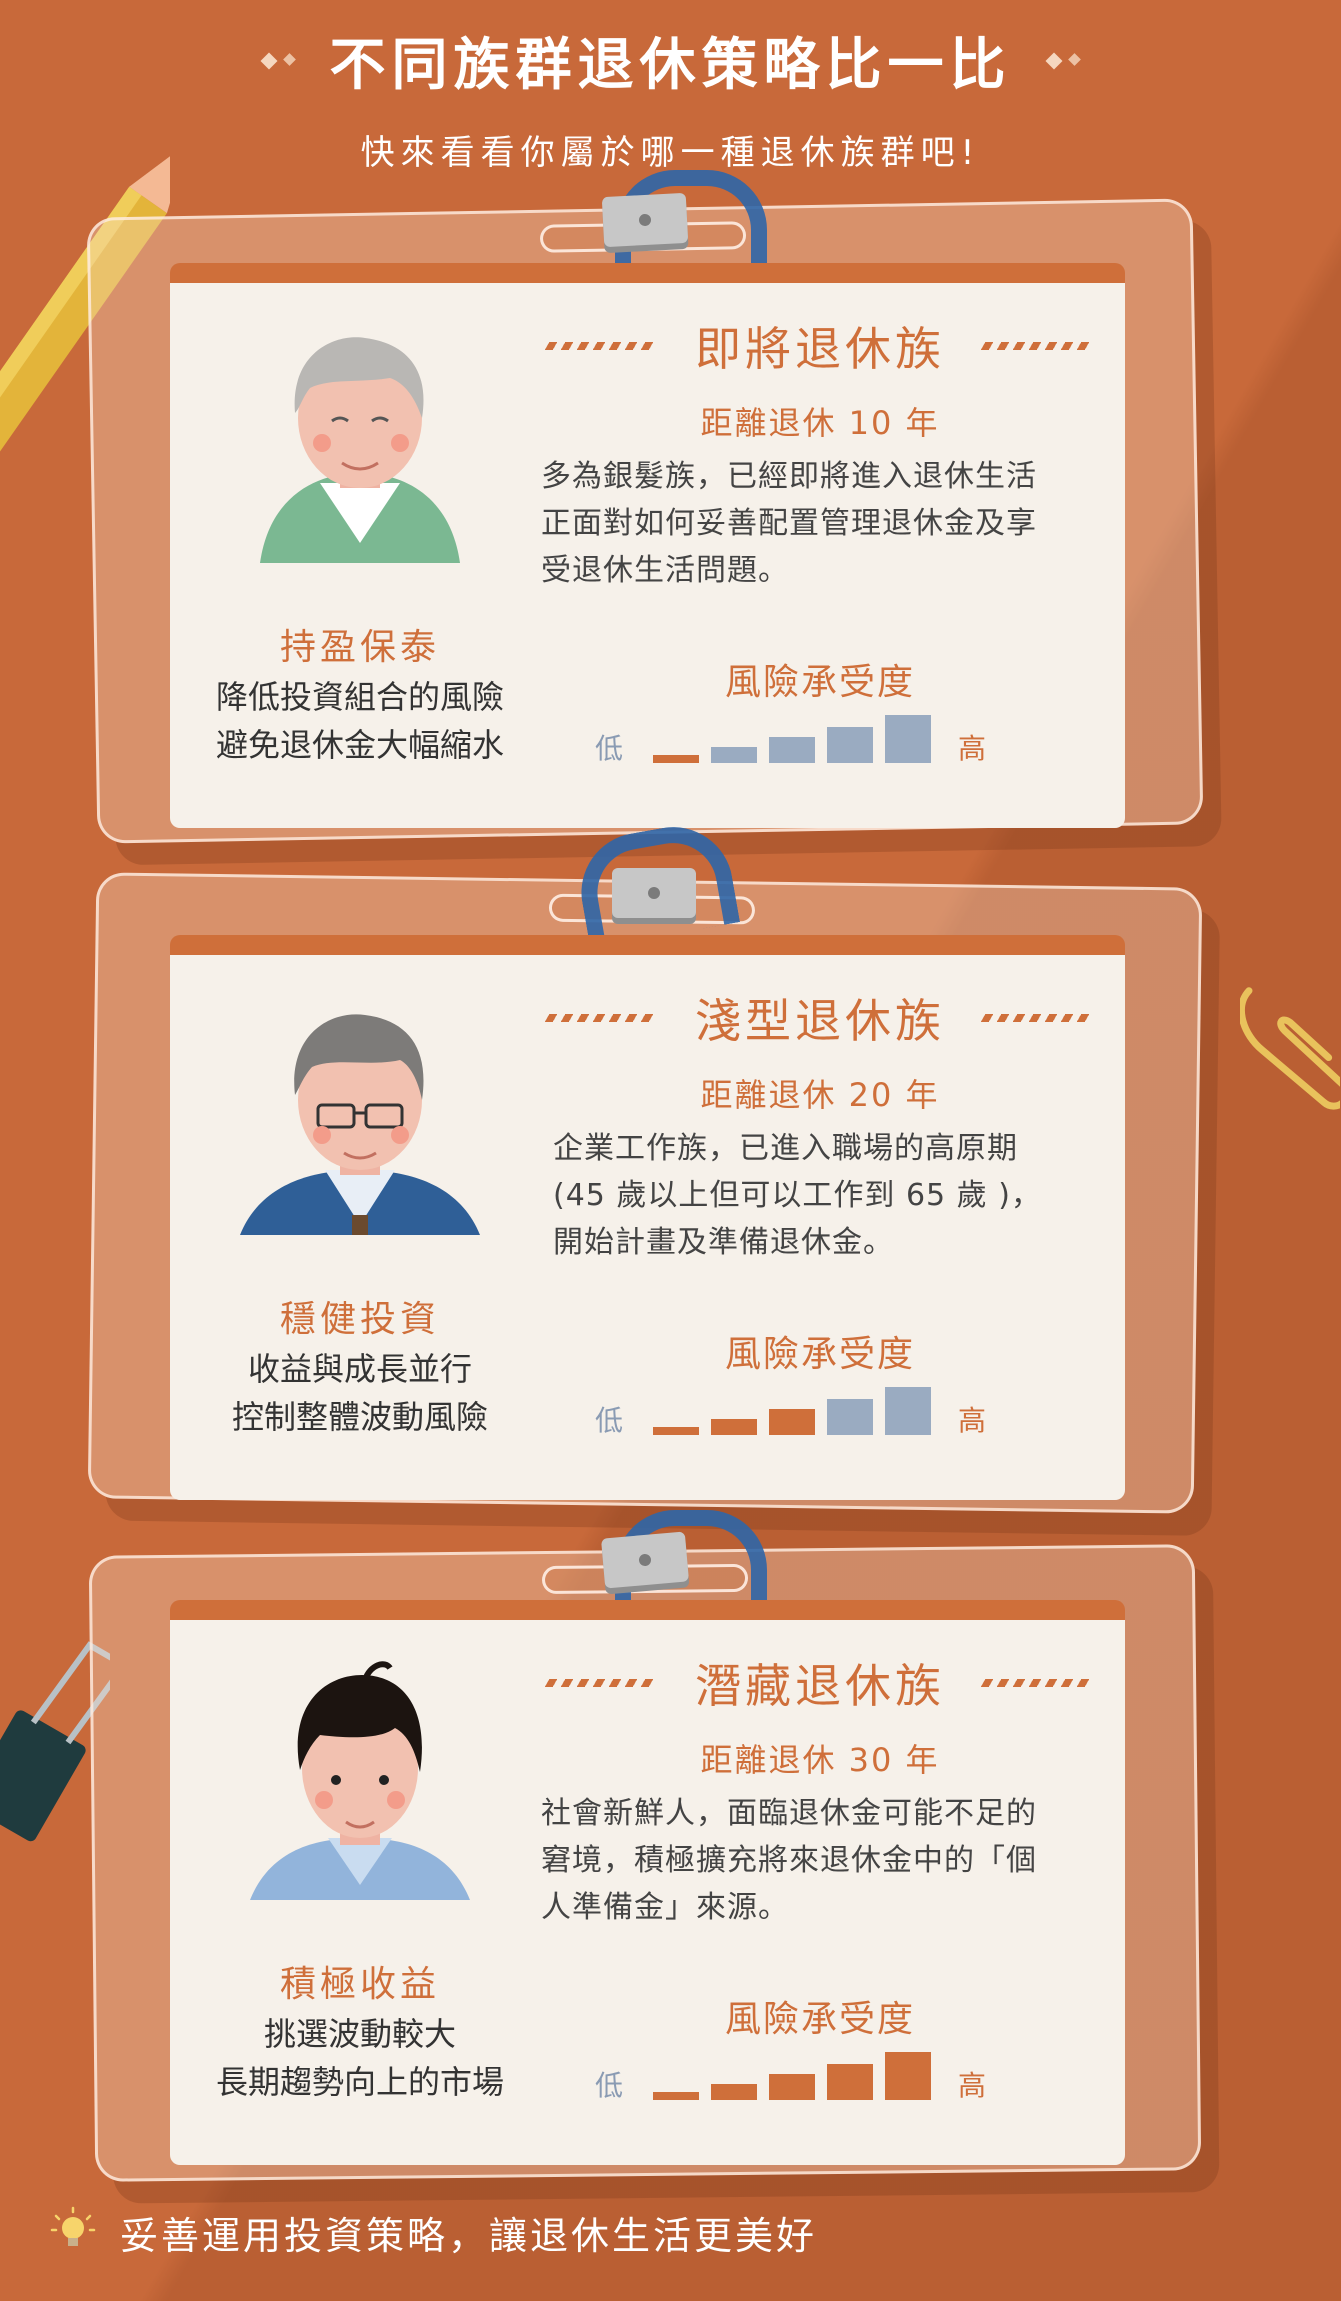 The width and height of the screenshot is (1341, 2301). Describe the element at coordinates (670, 65) in the screenshot. I see `page-title: 不同族群退休策略比一比` at that location.